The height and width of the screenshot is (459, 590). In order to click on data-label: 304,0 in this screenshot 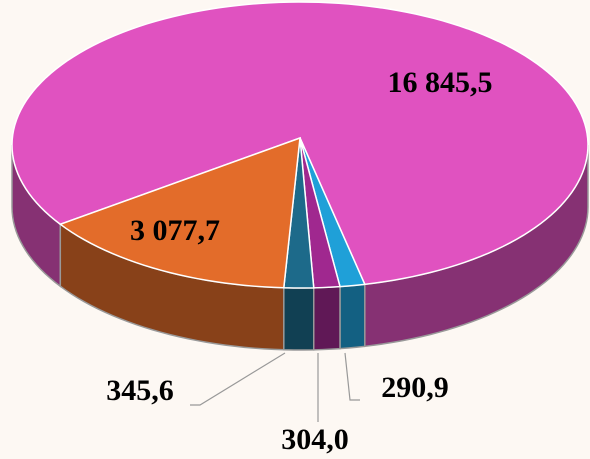, I will do `click(315, 439)`.